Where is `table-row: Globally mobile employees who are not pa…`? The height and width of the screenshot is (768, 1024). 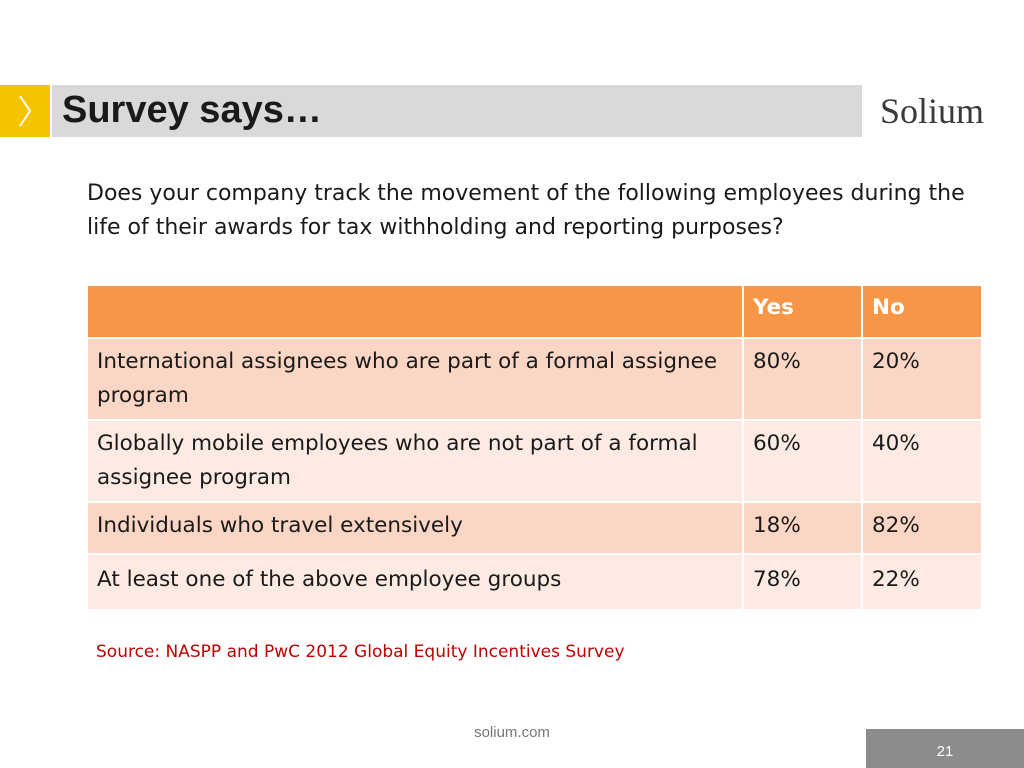
table-row: Globally mobile employees who are not pa… is located at coordinates (534, 461).